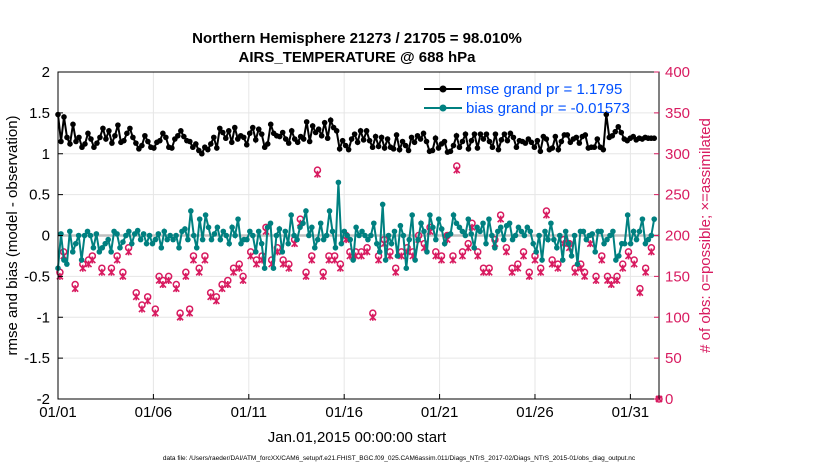  I want to click on legend-label-bias: bias grand pr = -0.01573, so click(548, 108).